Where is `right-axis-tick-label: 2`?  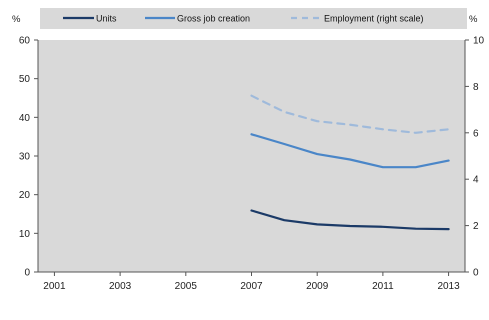 right-axis-tick-label: 2 is located at coordinates (476, 226).